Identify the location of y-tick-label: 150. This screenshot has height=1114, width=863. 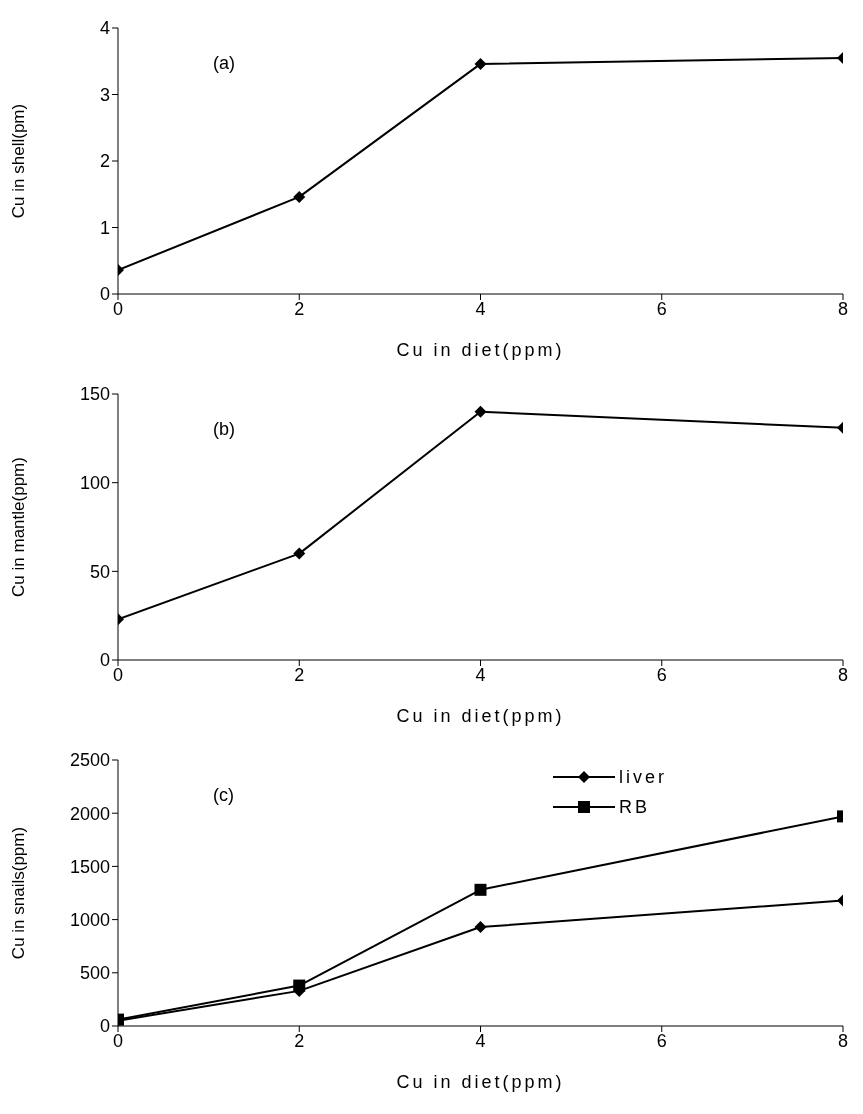
(94, 394).